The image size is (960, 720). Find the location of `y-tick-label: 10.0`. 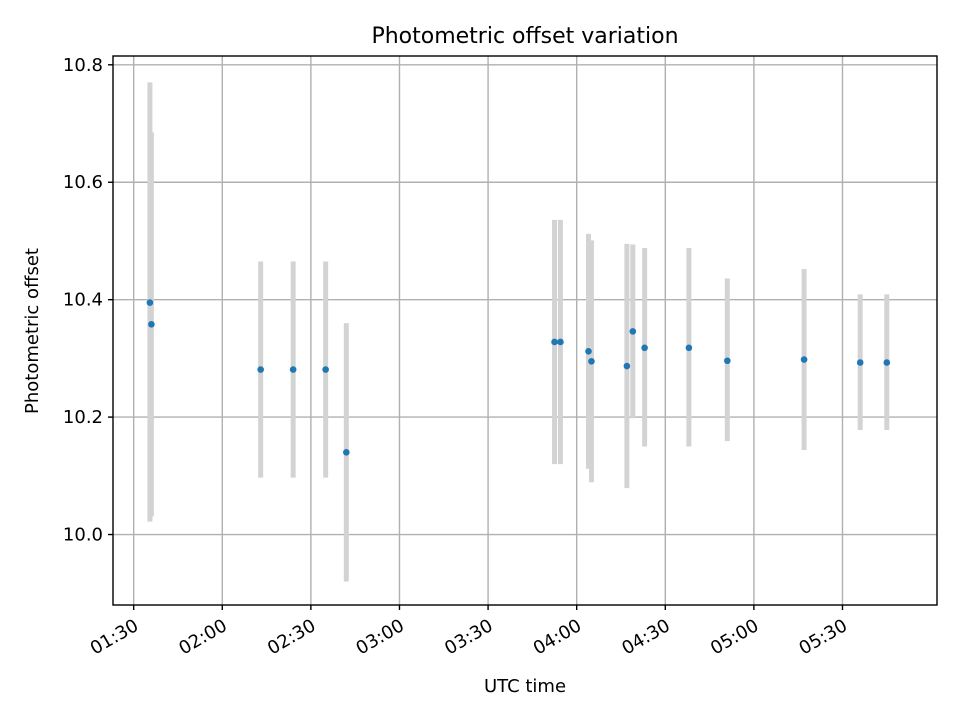

y-tick-label: 10.0 is located at coordinates (83, 535).